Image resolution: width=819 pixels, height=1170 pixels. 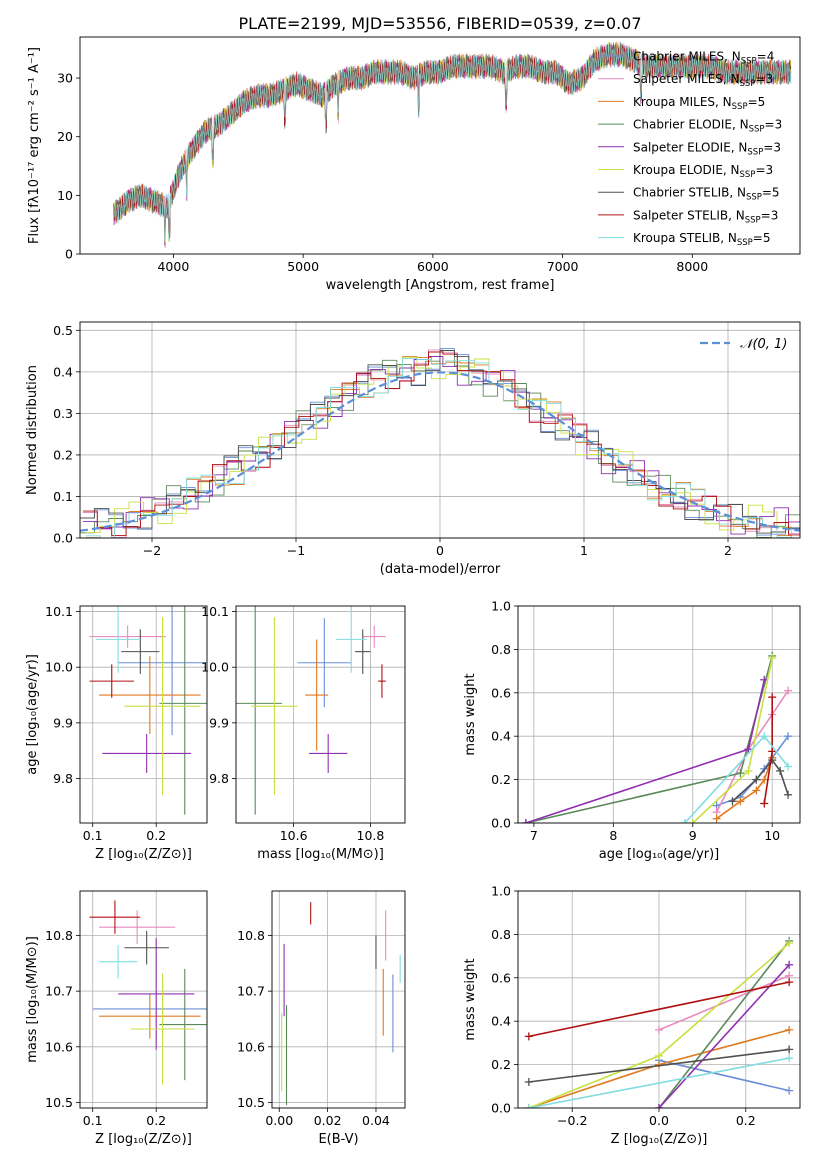 I want to click on legend-entry: Salpeter ELODIE, NSSP=3, so click(x=707, y=148).